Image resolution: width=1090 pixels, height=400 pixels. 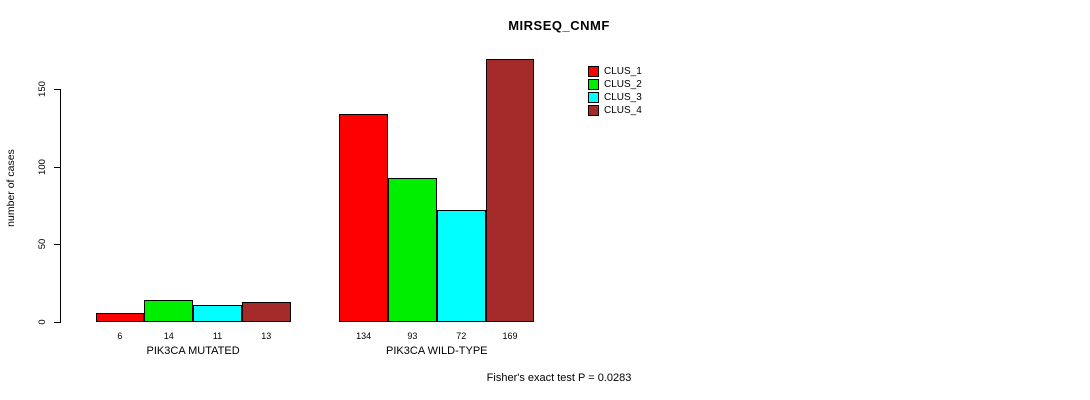 I want to click on legend-item-clus_2: CLUS_2, so click(x=615, y=84).